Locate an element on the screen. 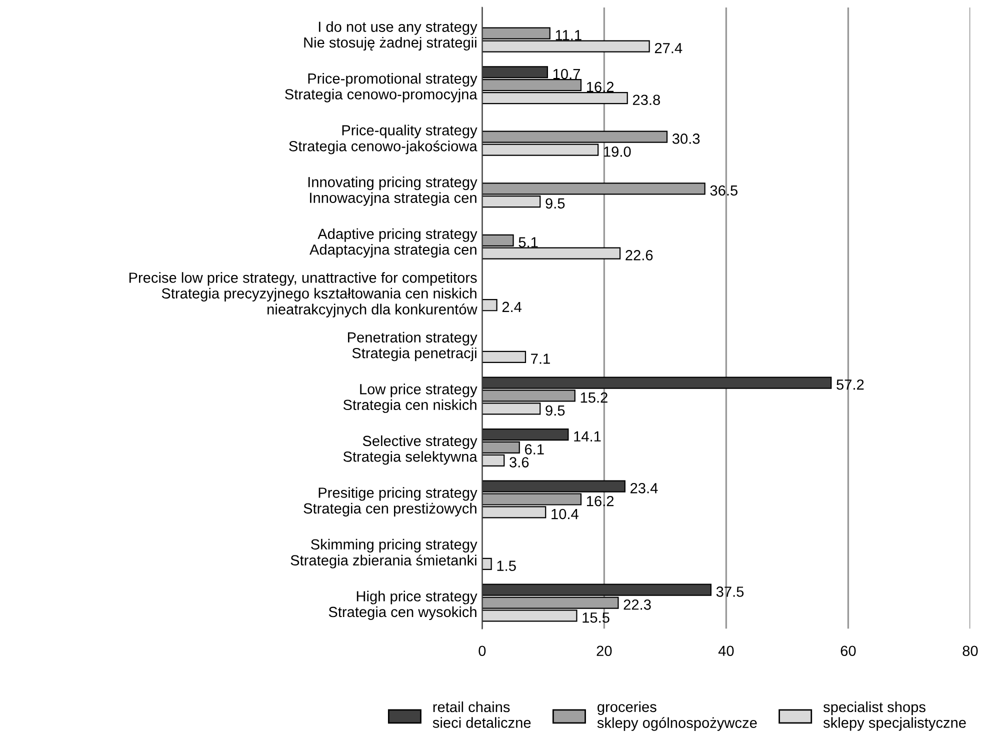 The image size is (982, 744). data-label: 6.1 is located at coordinates (534, 449).